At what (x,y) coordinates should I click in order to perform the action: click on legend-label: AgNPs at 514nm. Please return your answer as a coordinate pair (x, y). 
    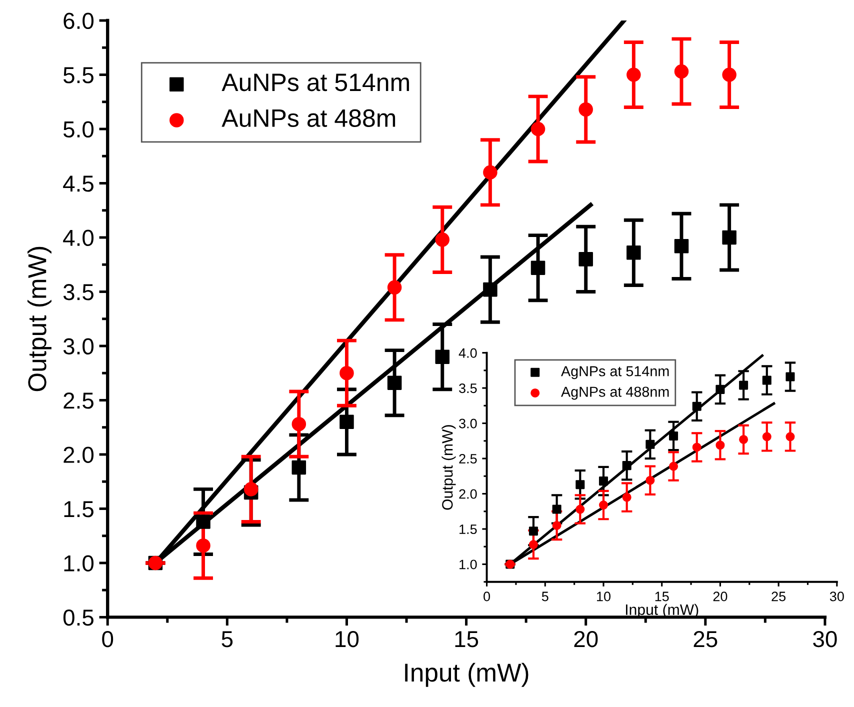
    Looking at the image, I should click on (615, 373).